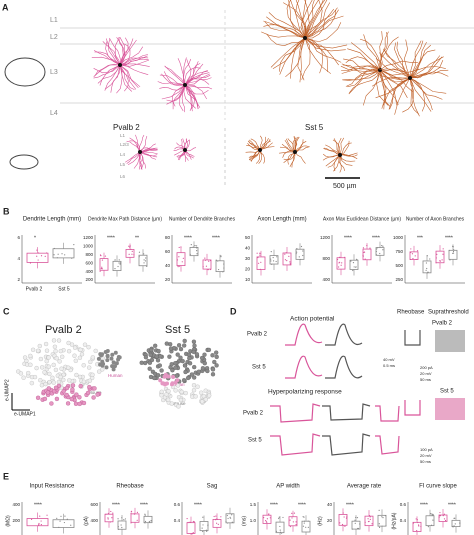  Describe the element at coordinates (52, 220) in the screenshot. I see `plot-title: Dendrite Length (mm)` at that location.